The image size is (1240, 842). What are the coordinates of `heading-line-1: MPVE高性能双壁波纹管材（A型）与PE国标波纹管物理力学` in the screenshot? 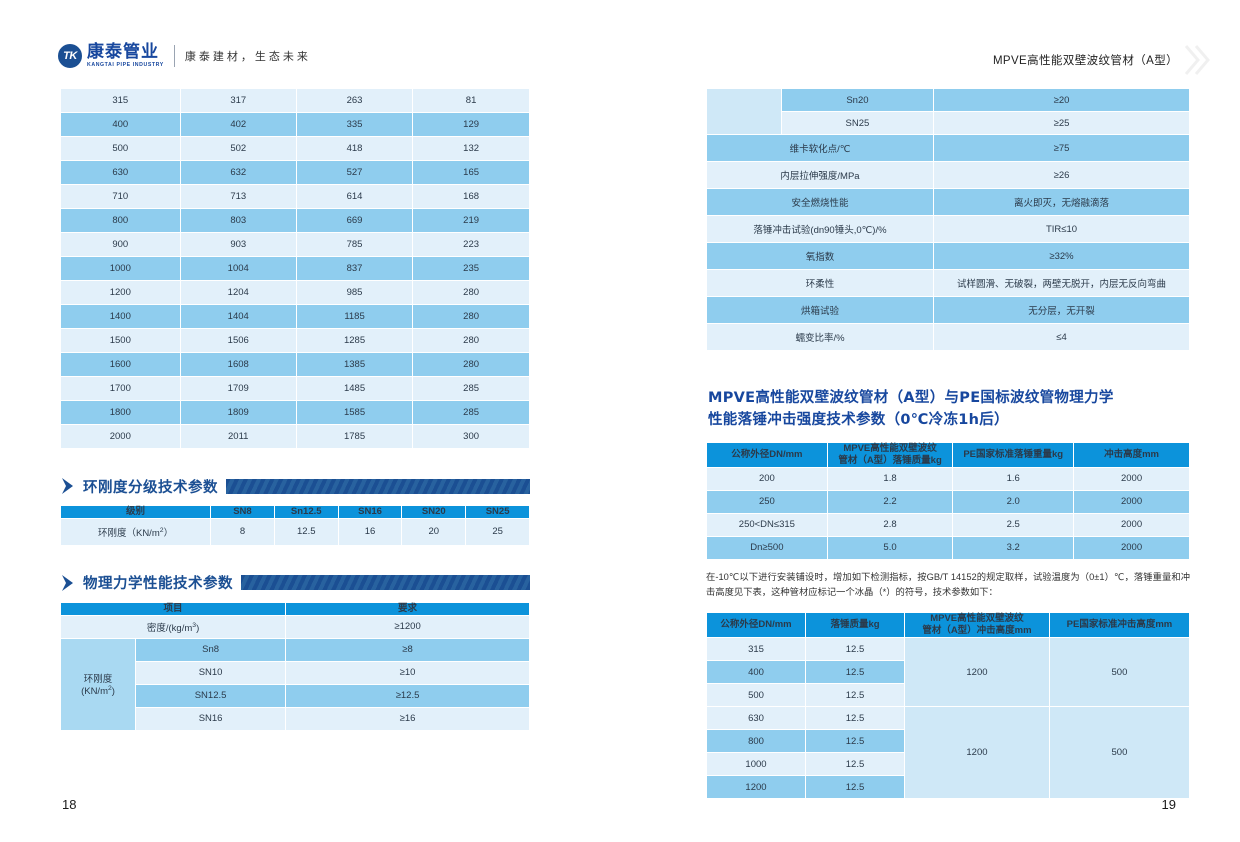 It's located at (911, 398).